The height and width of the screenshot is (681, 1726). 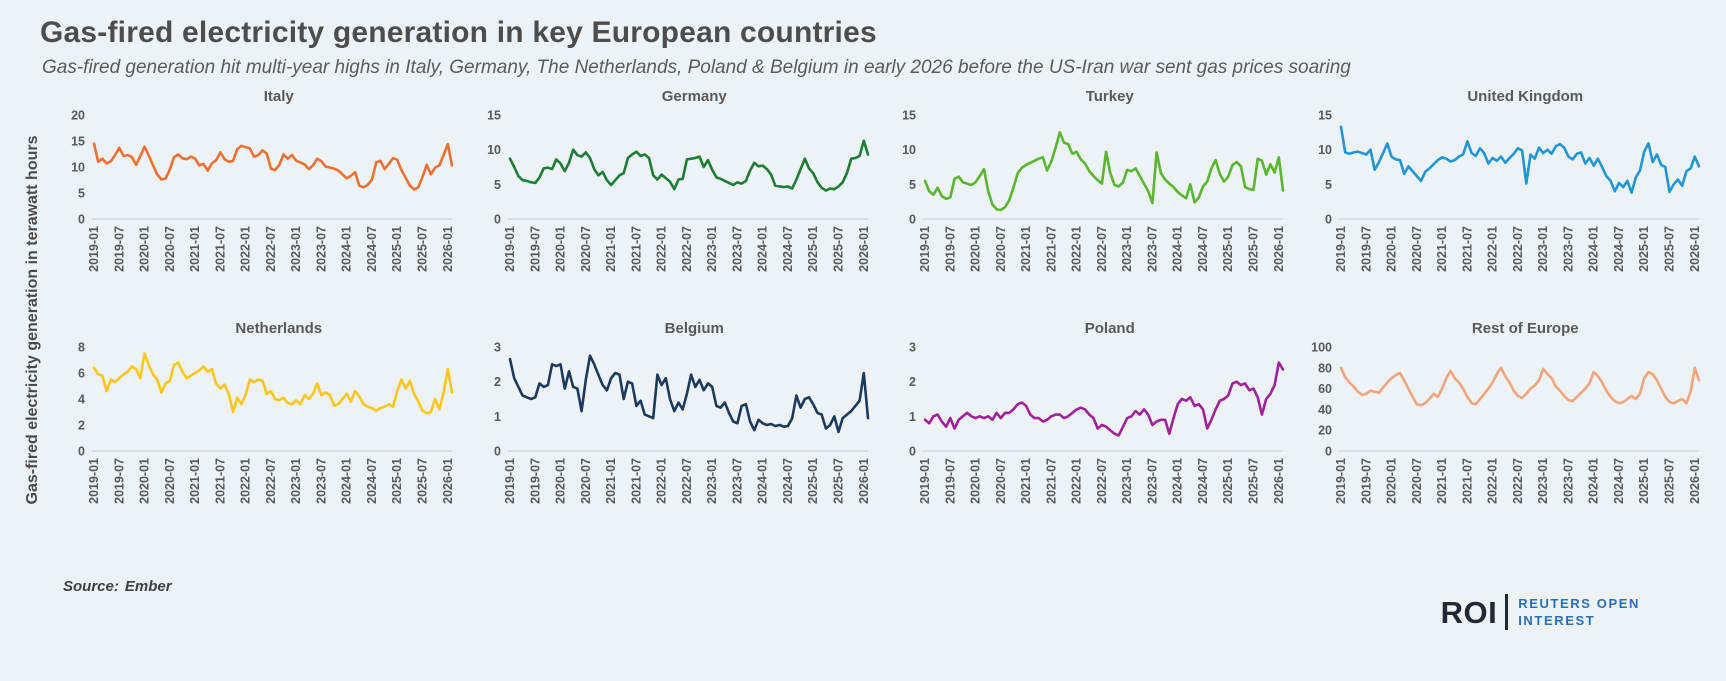 I want to click on source-label: Source:, so click(x=91, y=586).